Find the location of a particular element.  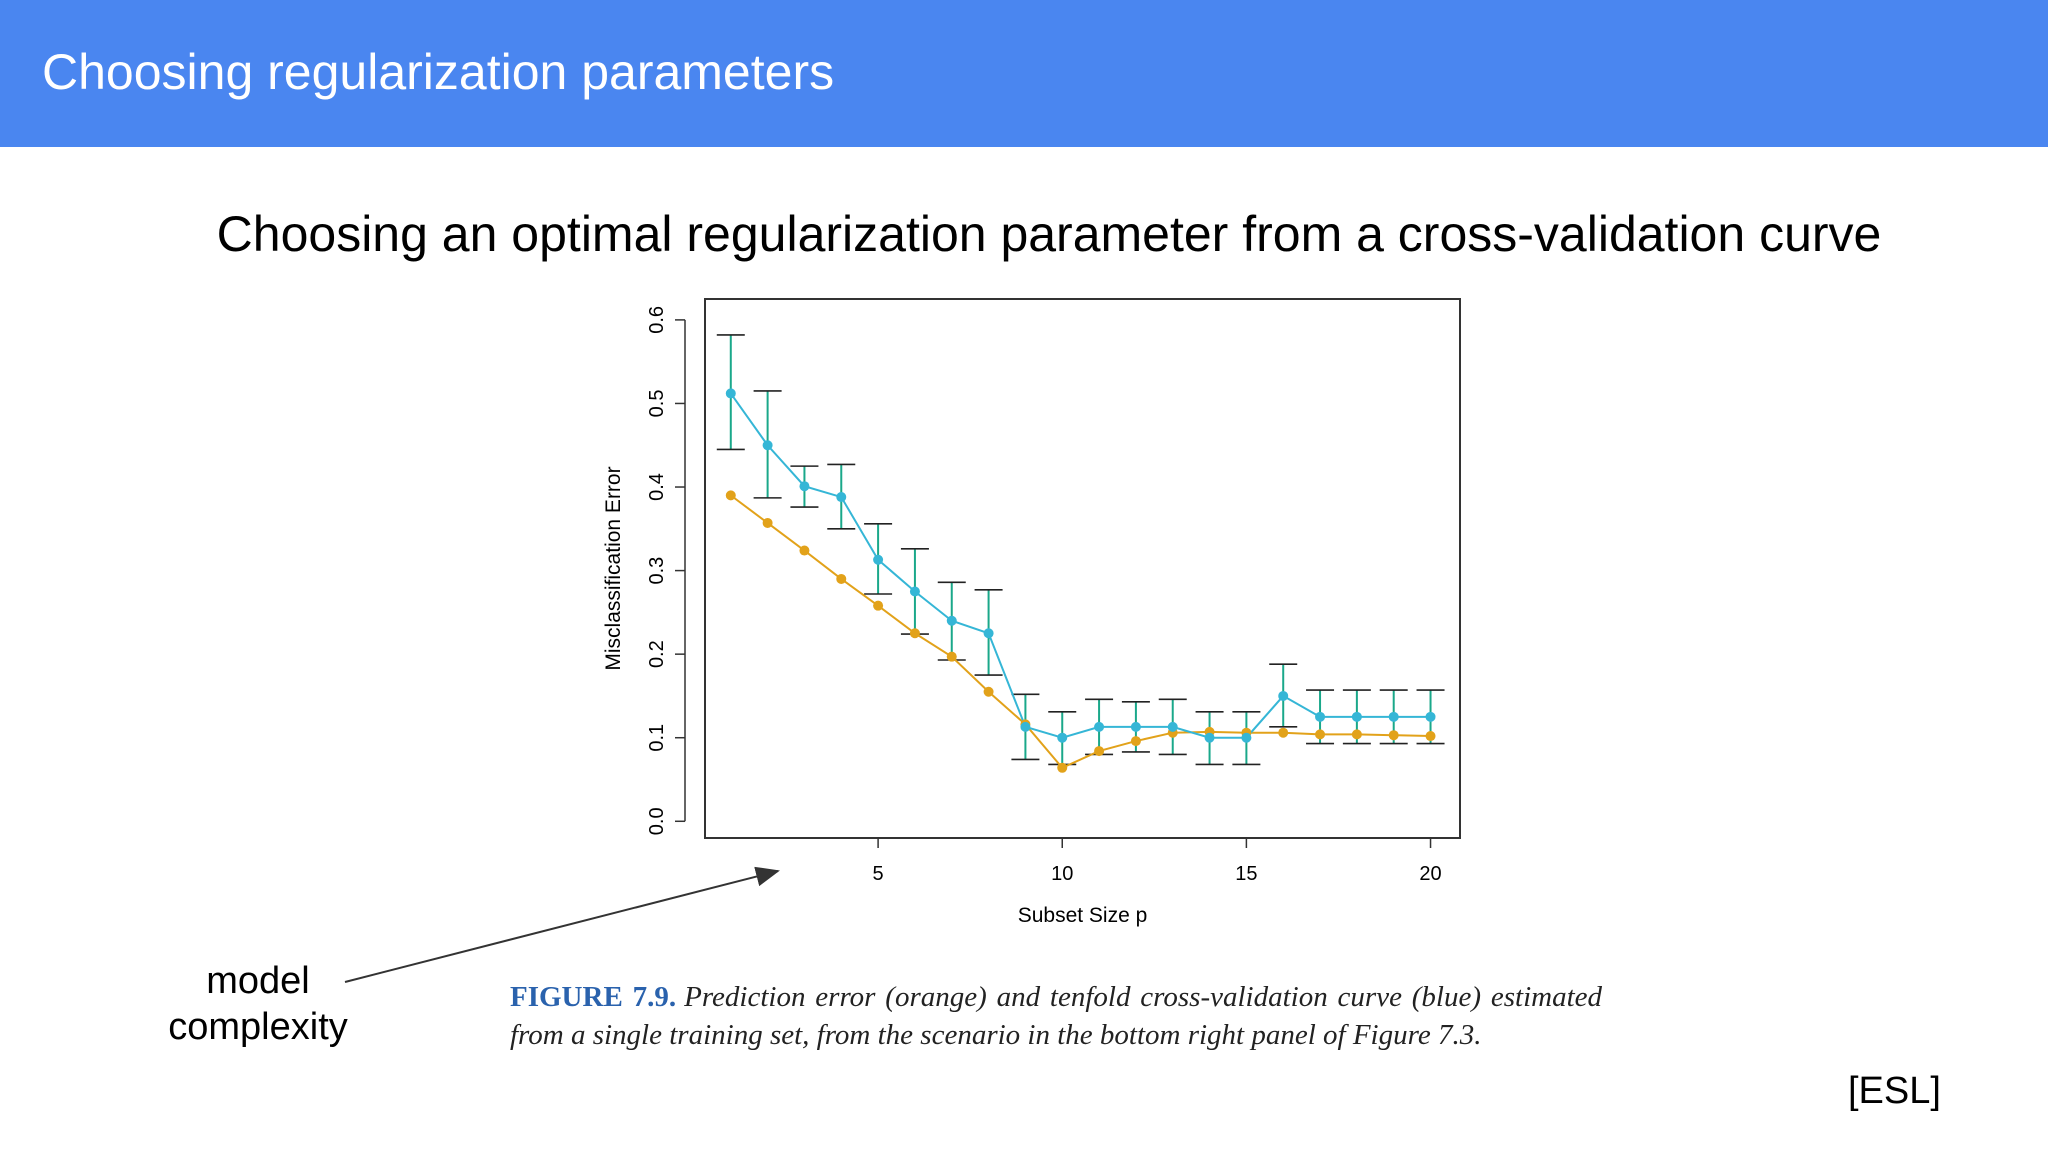

y-tick-label: 0.1 is located at coordinates (657, 738).